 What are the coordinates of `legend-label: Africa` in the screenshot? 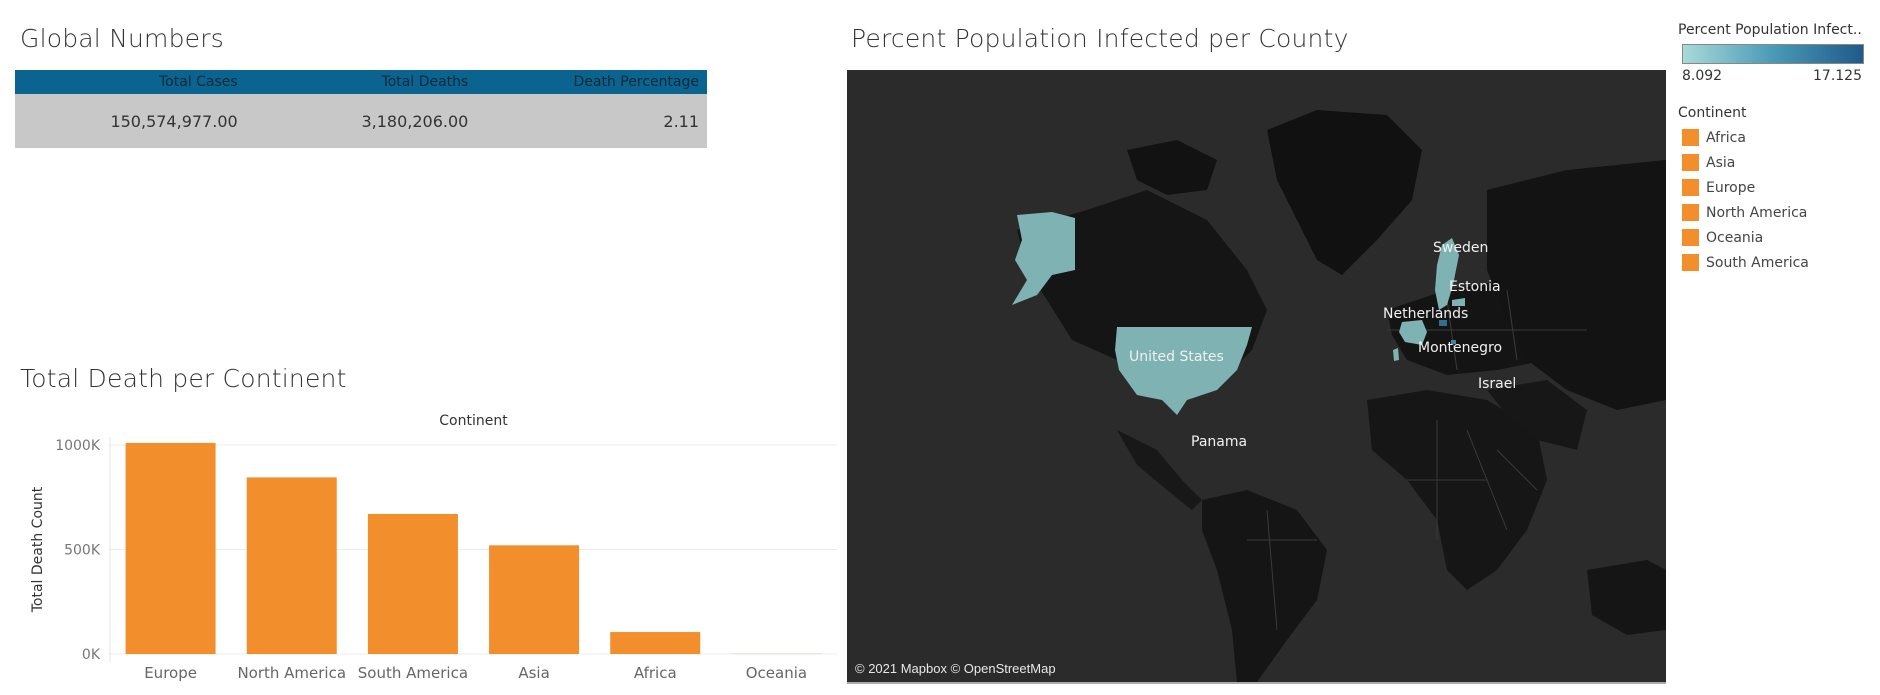 It's located at (1726, 137).